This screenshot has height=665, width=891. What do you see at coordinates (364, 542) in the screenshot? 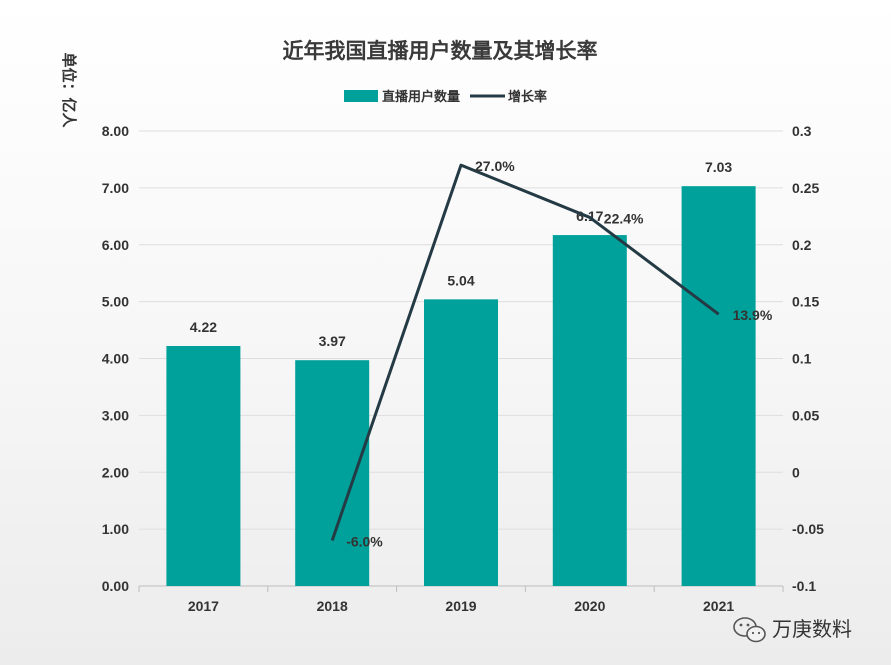
I see `line-data-label: -6.0%` at bounding box center [364, 542].